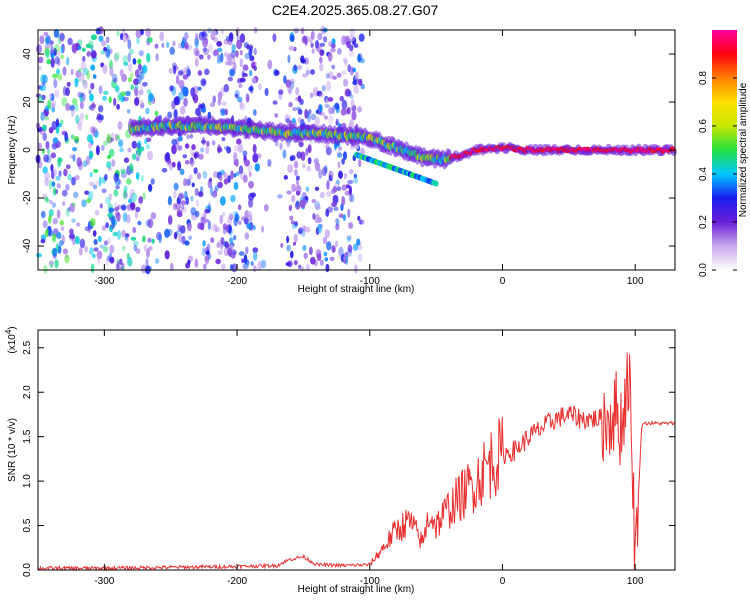  I want to click on snr-y-tick-label: 0.0, so click(27, 570).